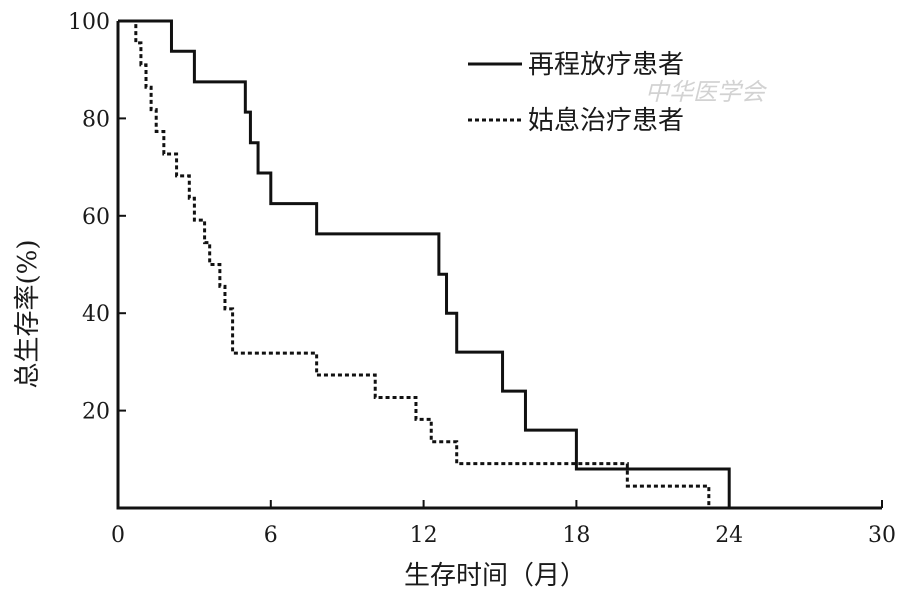 The height and width of the screenshot is (594, 911). I want to click on legend-label: 姑息治疗患者, so click(606, 121).